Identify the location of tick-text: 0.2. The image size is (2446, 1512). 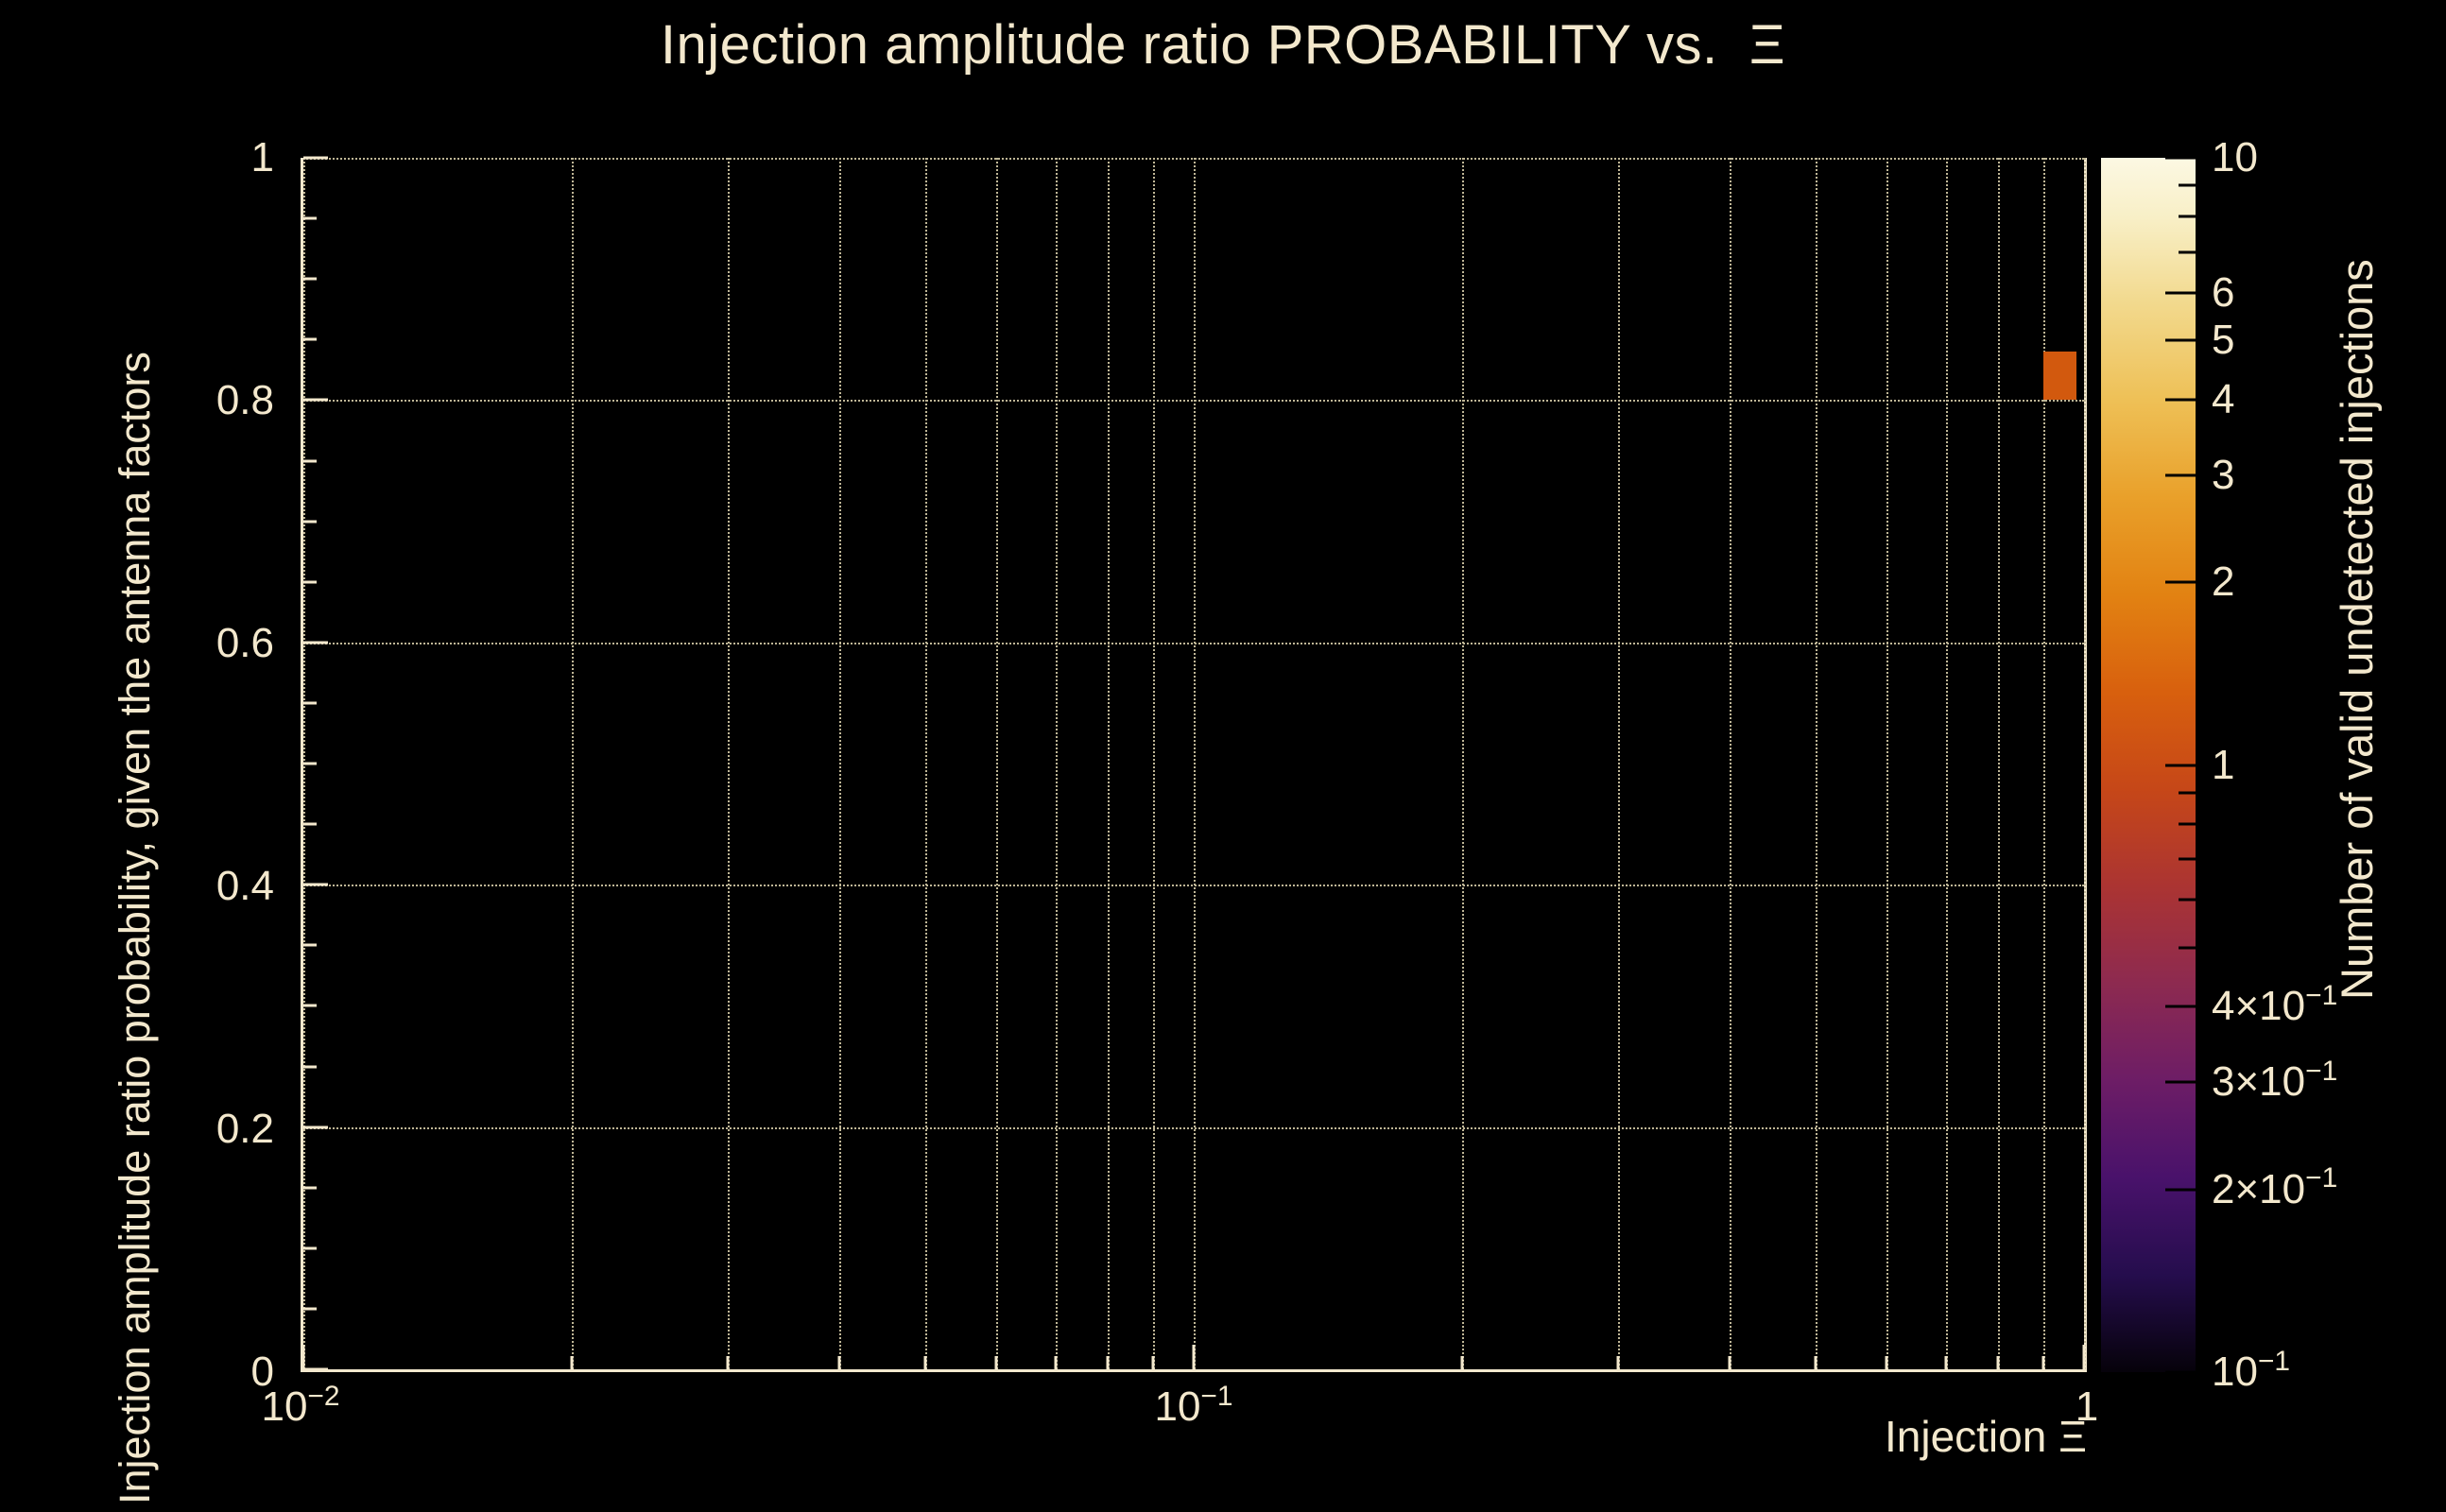
(245, 1128).